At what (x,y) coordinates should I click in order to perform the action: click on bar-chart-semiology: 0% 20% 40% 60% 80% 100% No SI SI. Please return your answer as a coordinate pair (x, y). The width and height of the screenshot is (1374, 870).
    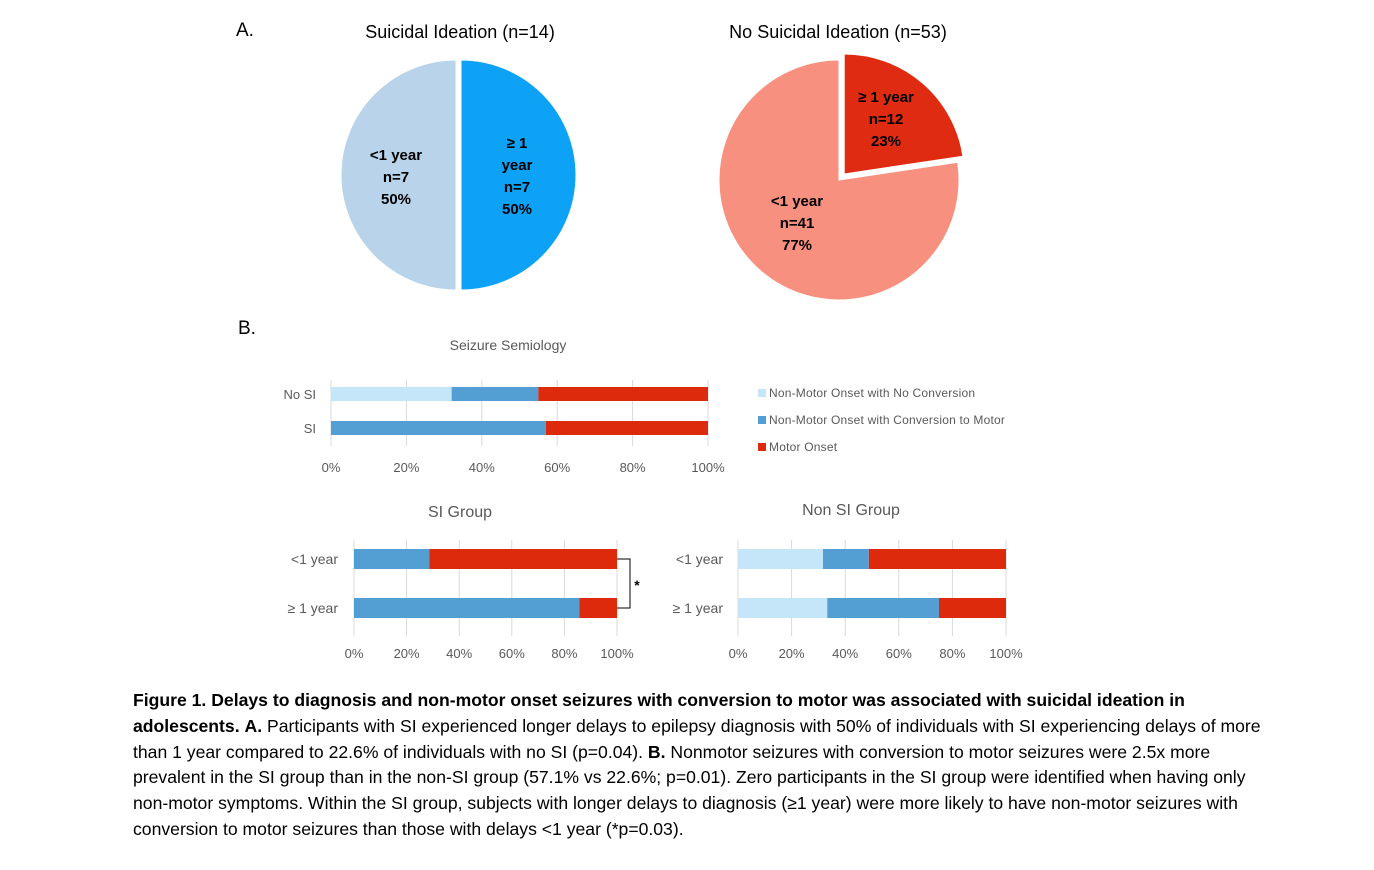
    Looking at the image, I should click on (504, 427).